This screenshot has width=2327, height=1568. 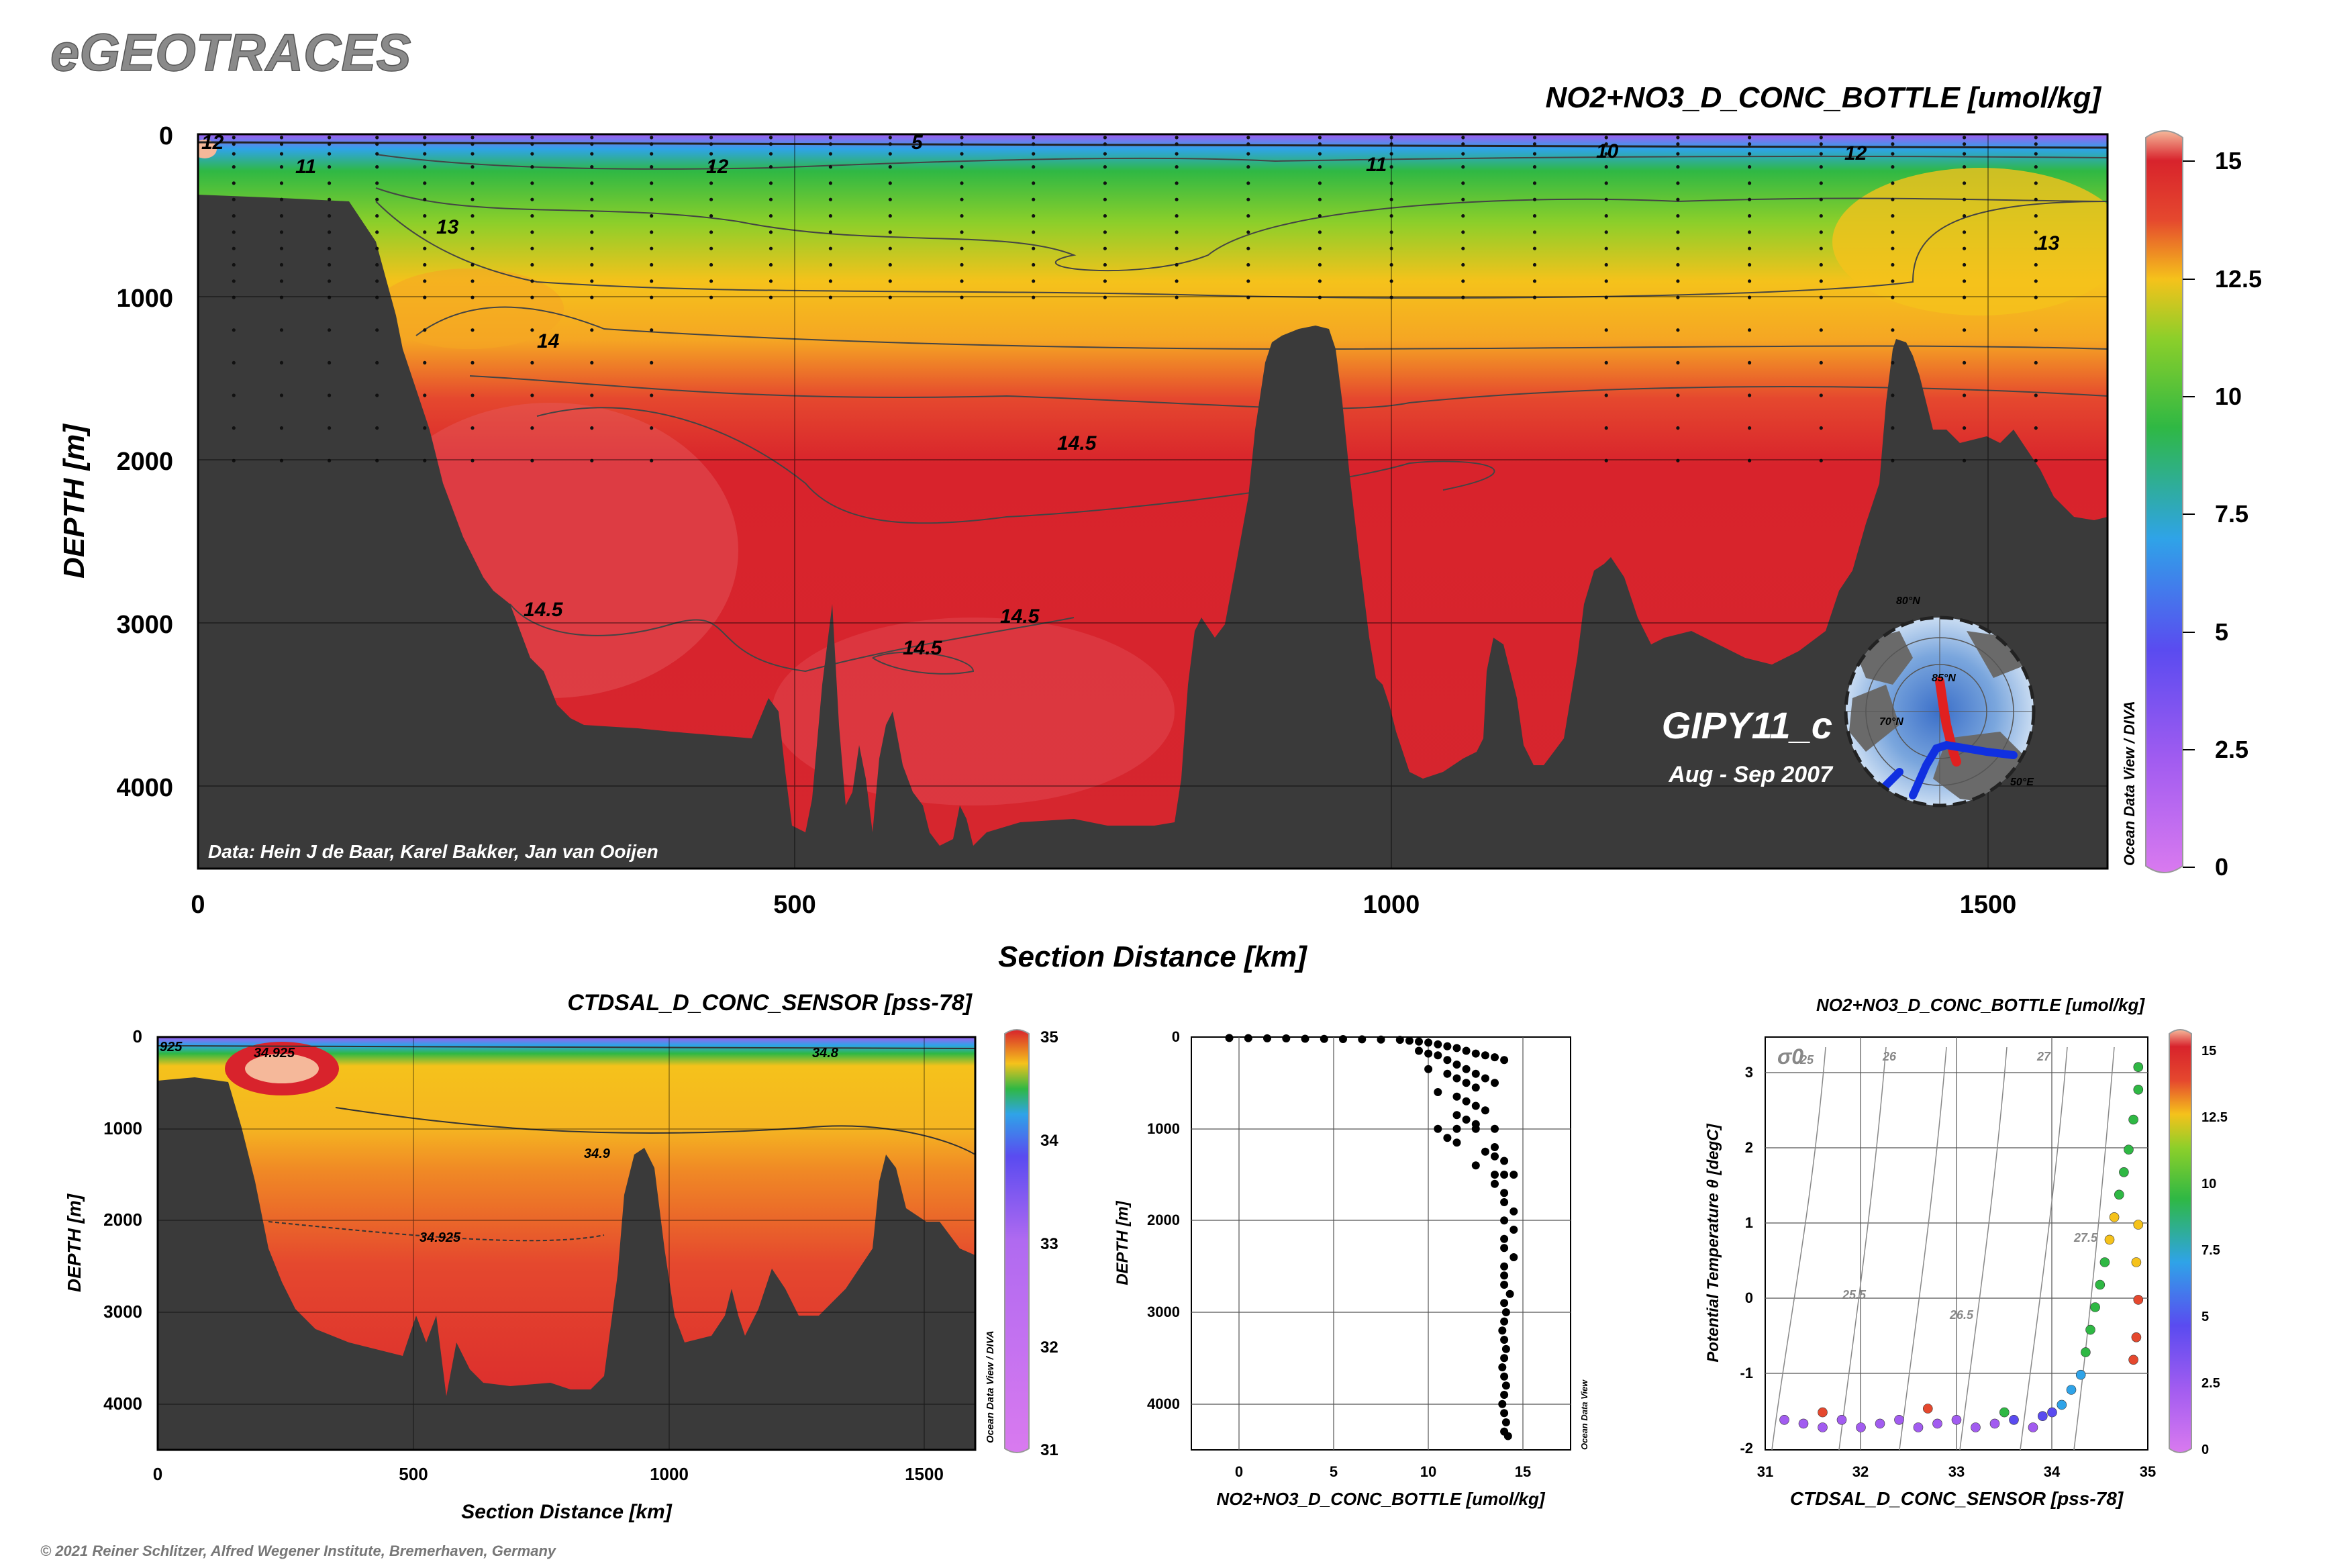 What do you see at coordinates (1948, 722) in the screenshot?
I see `cruise-track-red` at bounding box center [1948, 722].